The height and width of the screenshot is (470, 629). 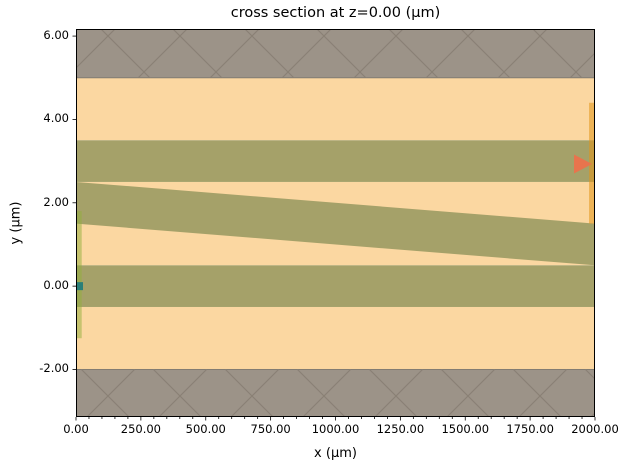 What do you see at coordinates (400, 429) in the screenshot?
I see `x-tick-label: 1250.00` at bounding box center [400, 429].